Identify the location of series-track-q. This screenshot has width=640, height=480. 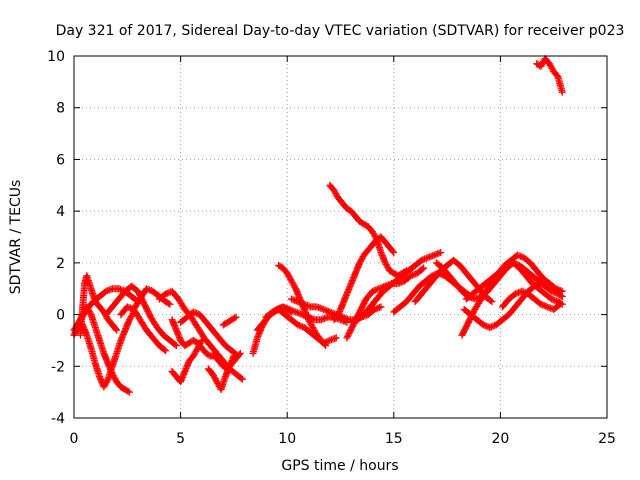
(302, 305).